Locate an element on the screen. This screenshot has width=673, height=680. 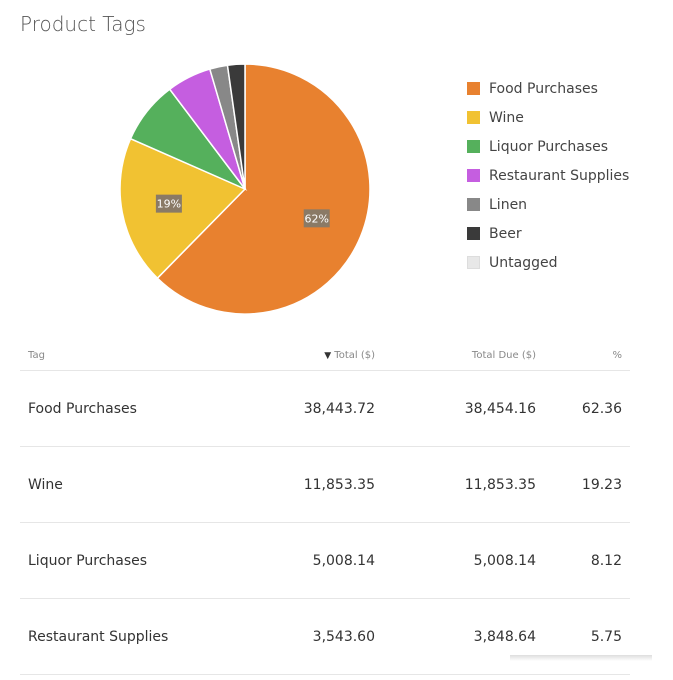
legend-item: Restaurant Supplies is located at coordinates (548, 175).